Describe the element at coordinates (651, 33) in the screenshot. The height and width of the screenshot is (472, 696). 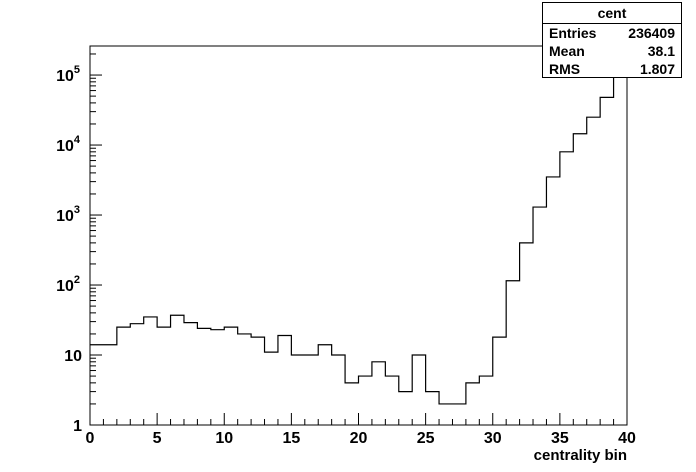
I see `stats-value: 236409` at that location.